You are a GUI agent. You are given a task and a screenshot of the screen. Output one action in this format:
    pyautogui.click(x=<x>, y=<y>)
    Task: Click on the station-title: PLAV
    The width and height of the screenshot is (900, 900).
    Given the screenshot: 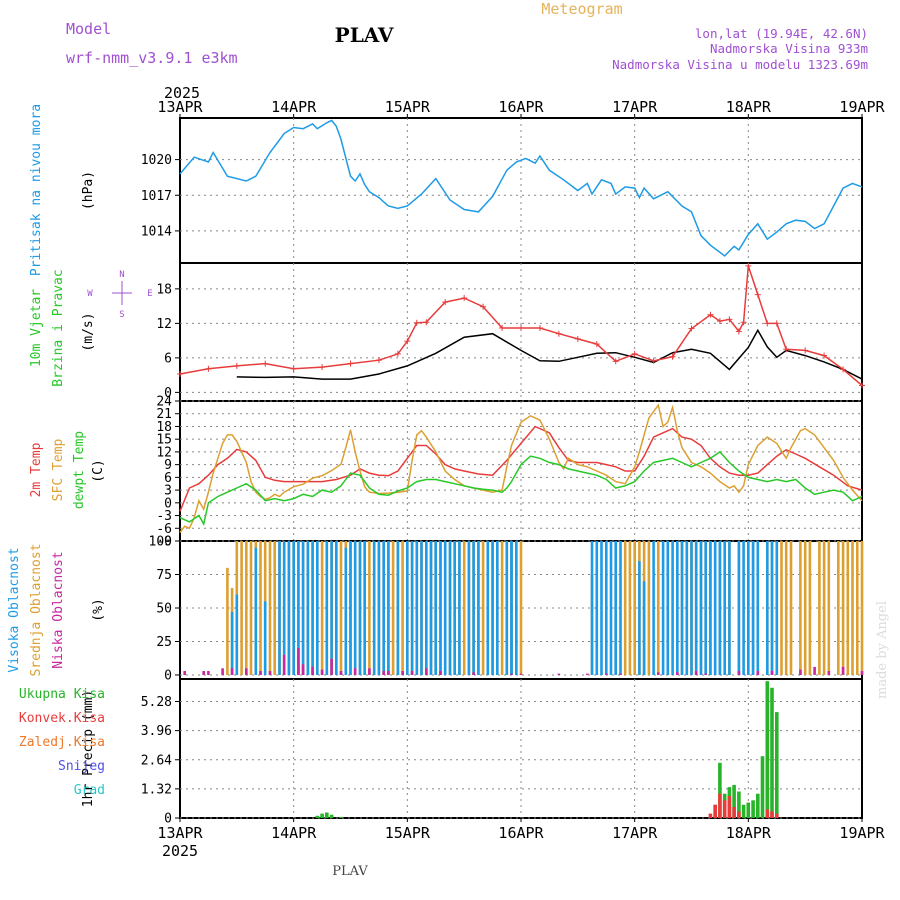 What is the action you would take?
    pyautogui.click(x=364, y=35)
    